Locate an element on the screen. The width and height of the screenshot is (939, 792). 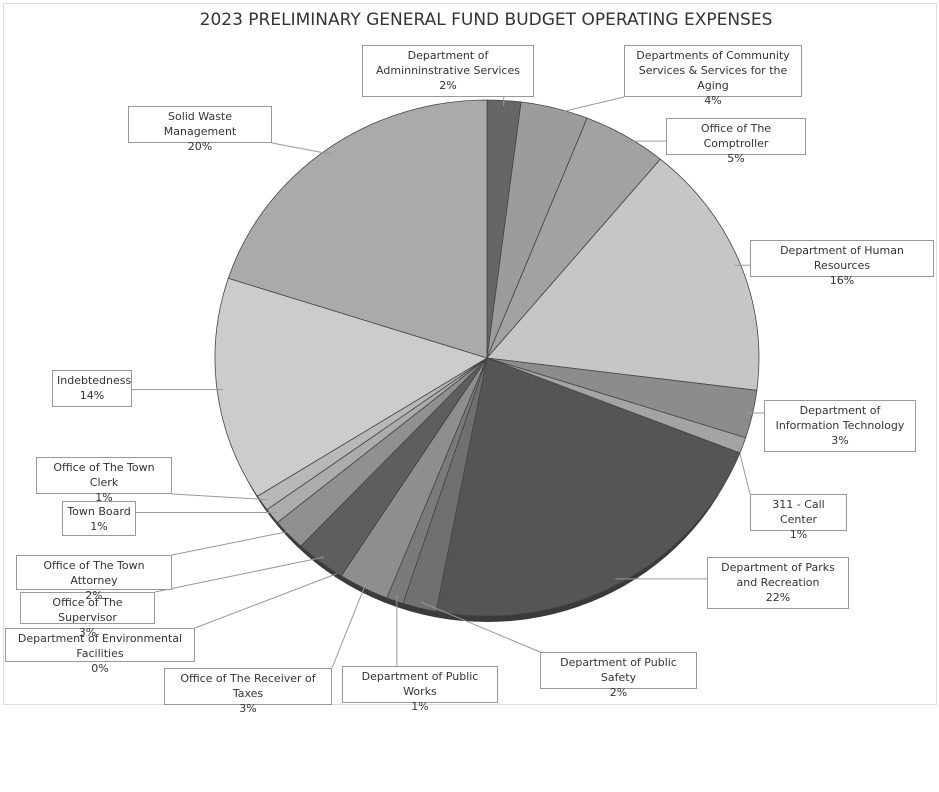
slice-label: Department of Environmental Facilities 0% is located at coordinates (100, 651).